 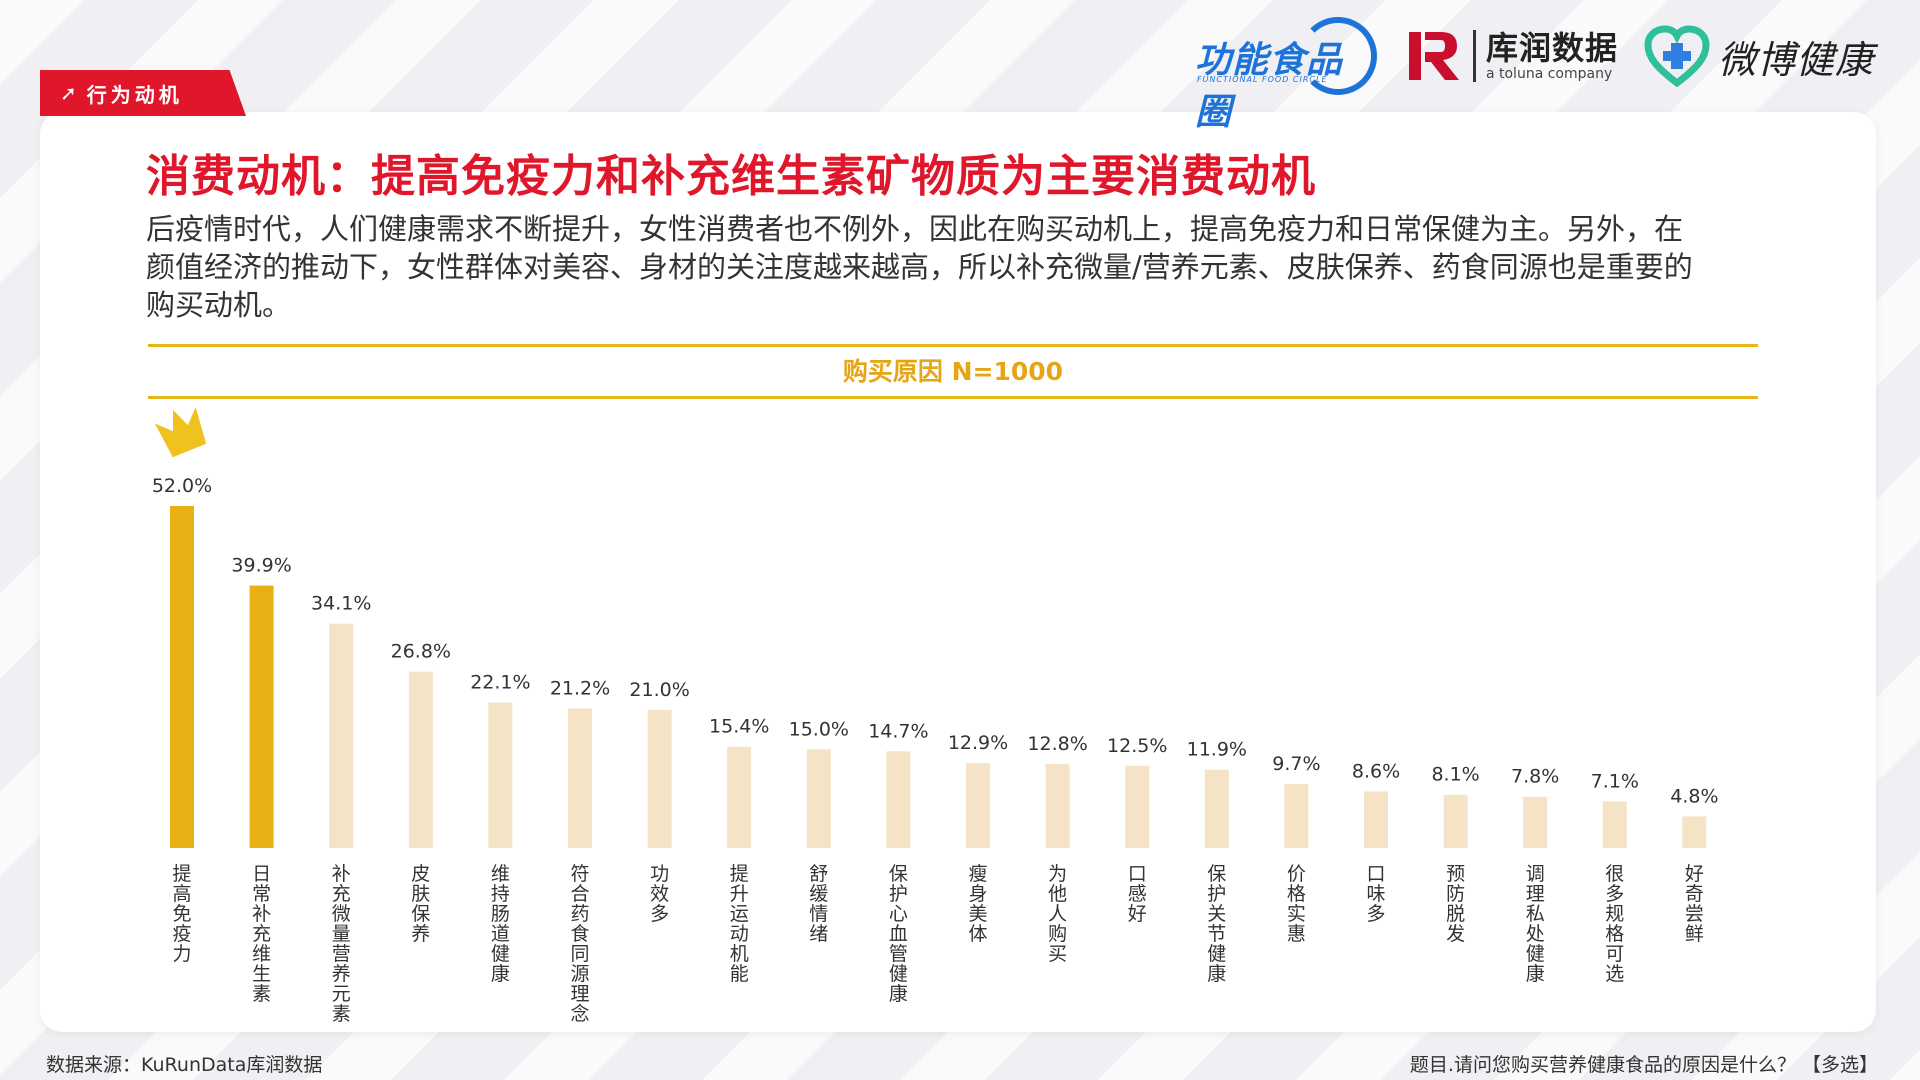 What do you see at coordinates (1677, 56) in the screenshot?
I see `heart-plus-icon` at bounding box center [1677, 56].